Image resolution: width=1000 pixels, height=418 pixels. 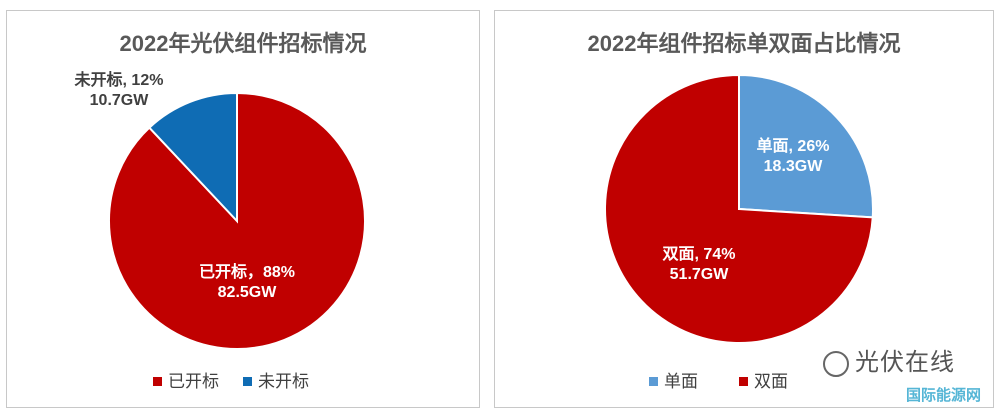 What do you see at coordinates (247, 272) in the screenshot?
I see `data-label-已开标: 已开标，88%` at bounding box center [247, 272].